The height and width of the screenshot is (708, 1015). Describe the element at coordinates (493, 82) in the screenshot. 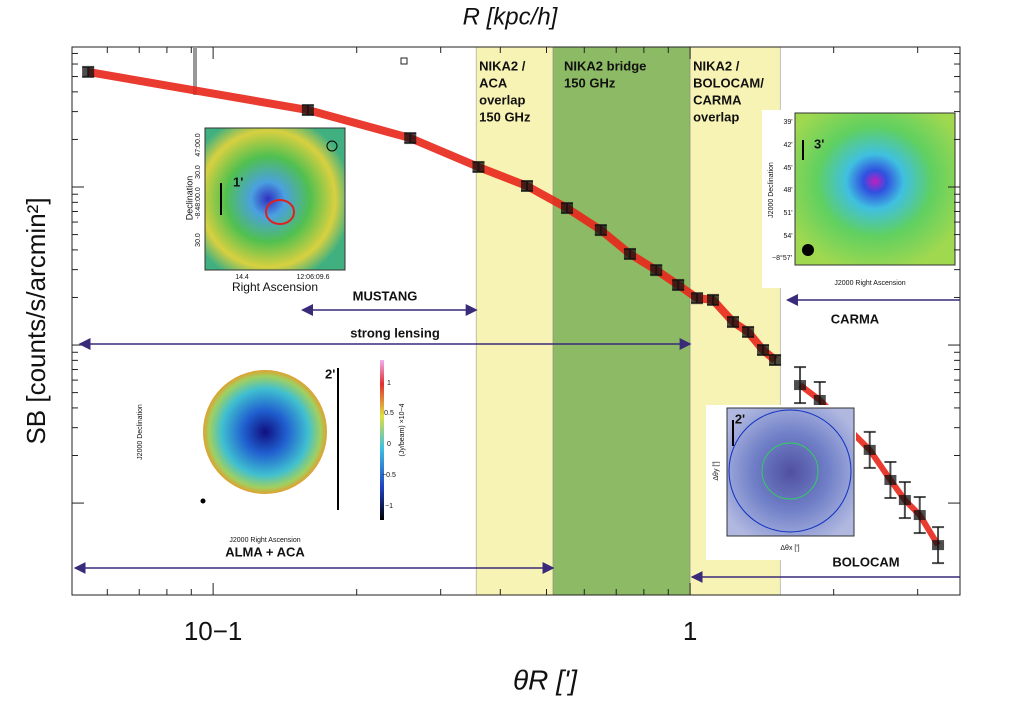

I see `region-label: ACA` at that location.